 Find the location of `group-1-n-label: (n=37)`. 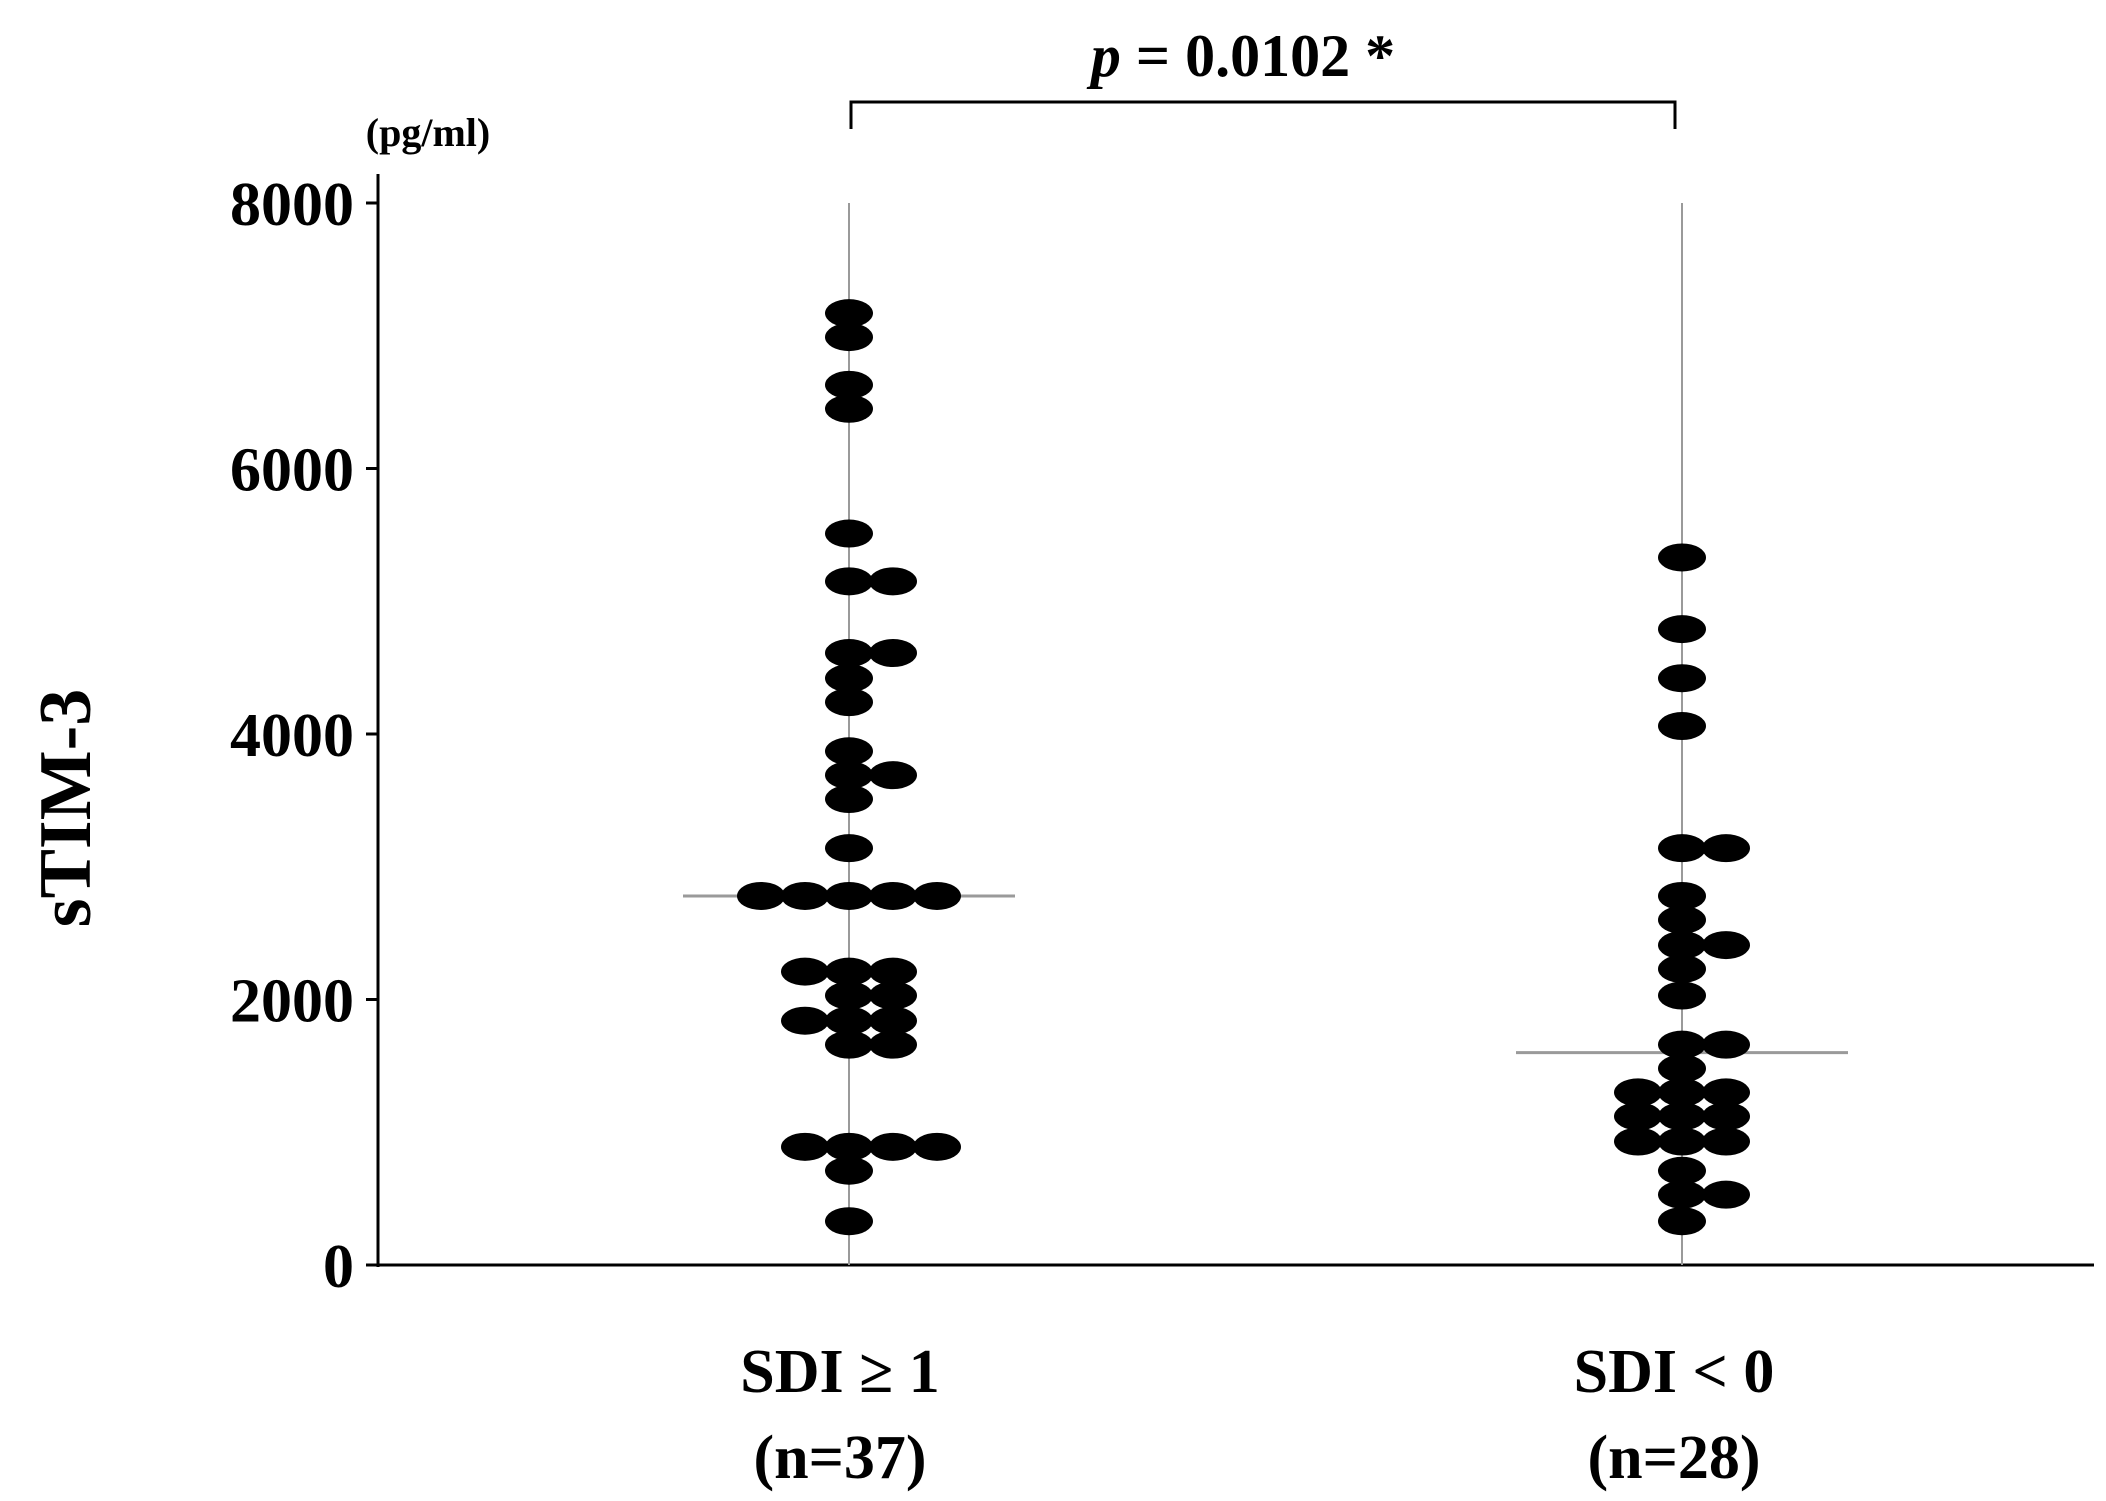

group-1-n-label: (n=37) is located at coordinates (839, 1458).